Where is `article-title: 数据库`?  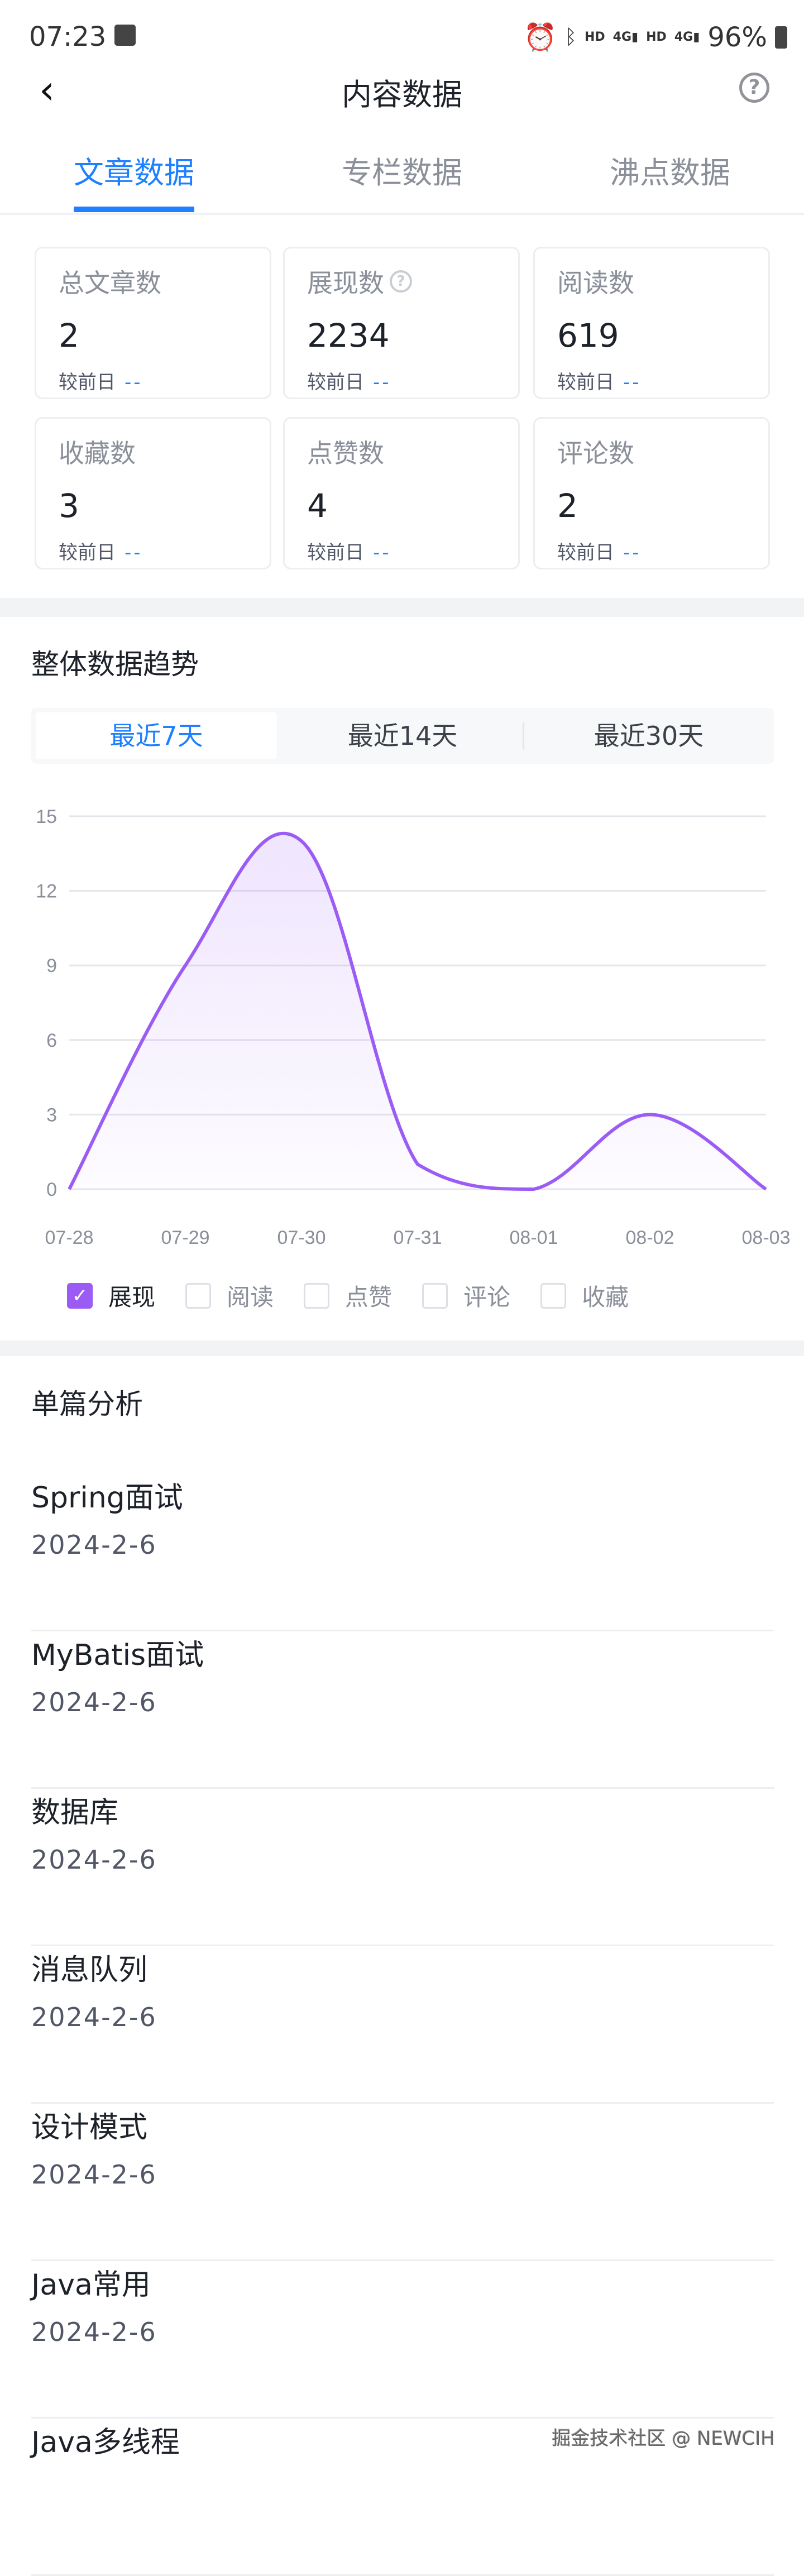 article-title: 数据库 is located at coordinates (75, 1813).